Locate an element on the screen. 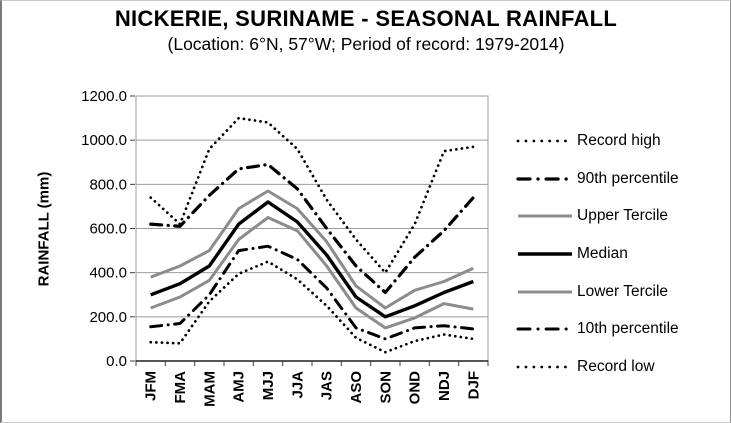 The image size is (731, 423). legend-item-upper-tercile: Upper Tercile is located at coordinates (623, 216).